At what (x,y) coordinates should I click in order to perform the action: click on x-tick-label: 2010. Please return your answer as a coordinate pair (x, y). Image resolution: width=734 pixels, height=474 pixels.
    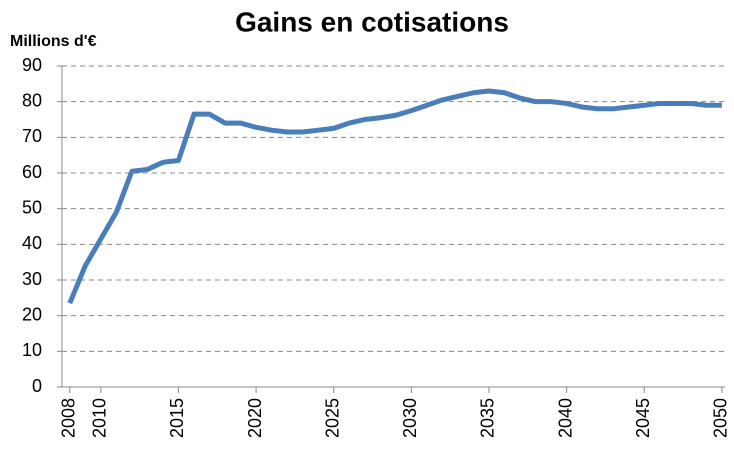
    Looking at the image, I should click on (100, 418).